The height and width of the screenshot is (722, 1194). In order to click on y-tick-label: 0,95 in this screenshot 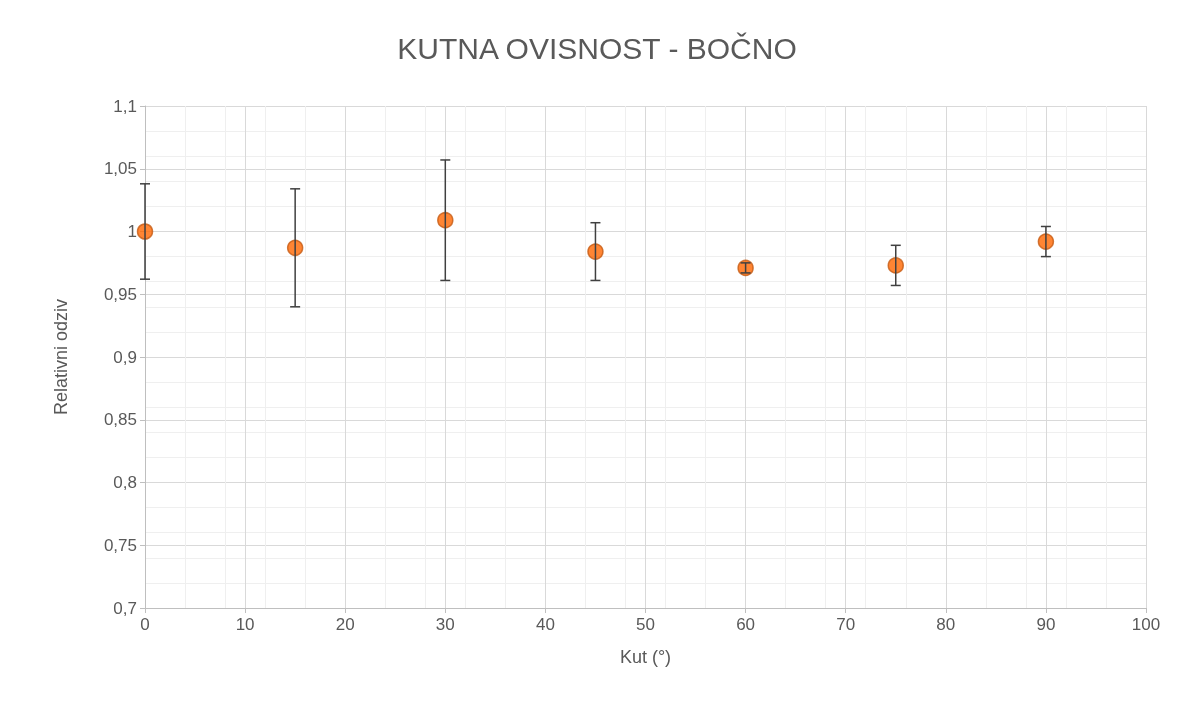, I will do `click(120, 294)`.